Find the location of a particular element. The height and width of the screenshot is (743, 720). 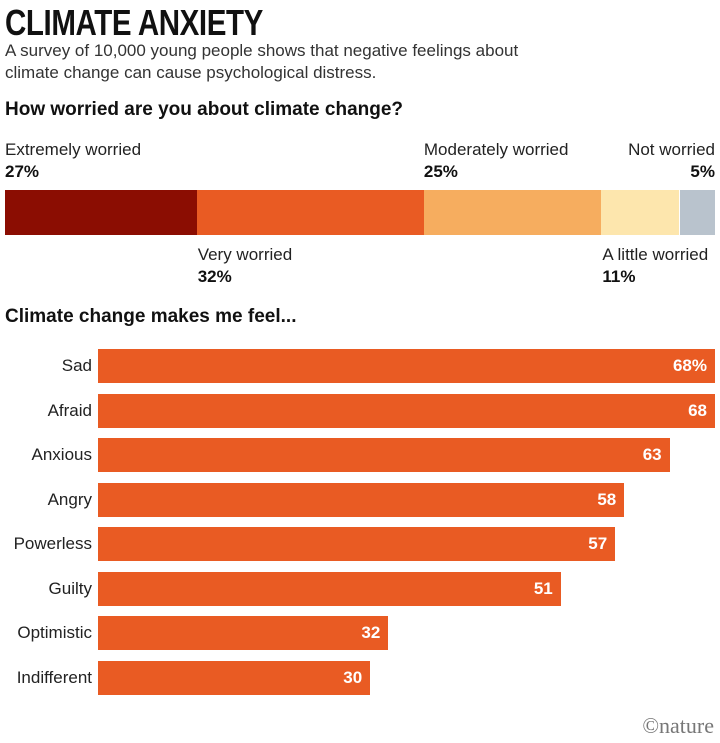

value-label: 11% is located at coordinates (619, 276).